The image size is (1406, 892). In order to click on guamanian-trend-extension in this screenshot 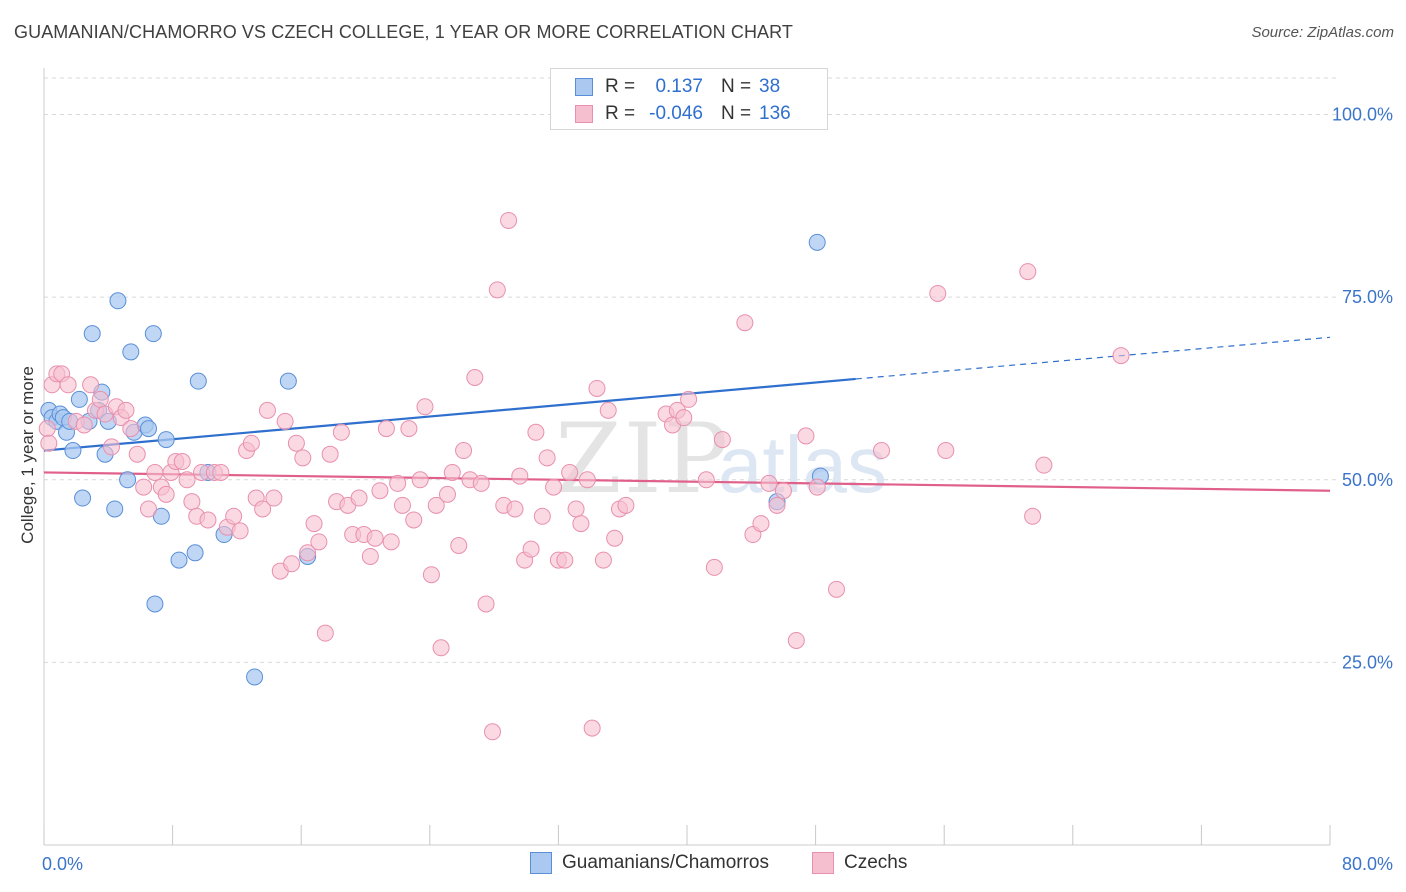, I will do `click(1093, 358)`.